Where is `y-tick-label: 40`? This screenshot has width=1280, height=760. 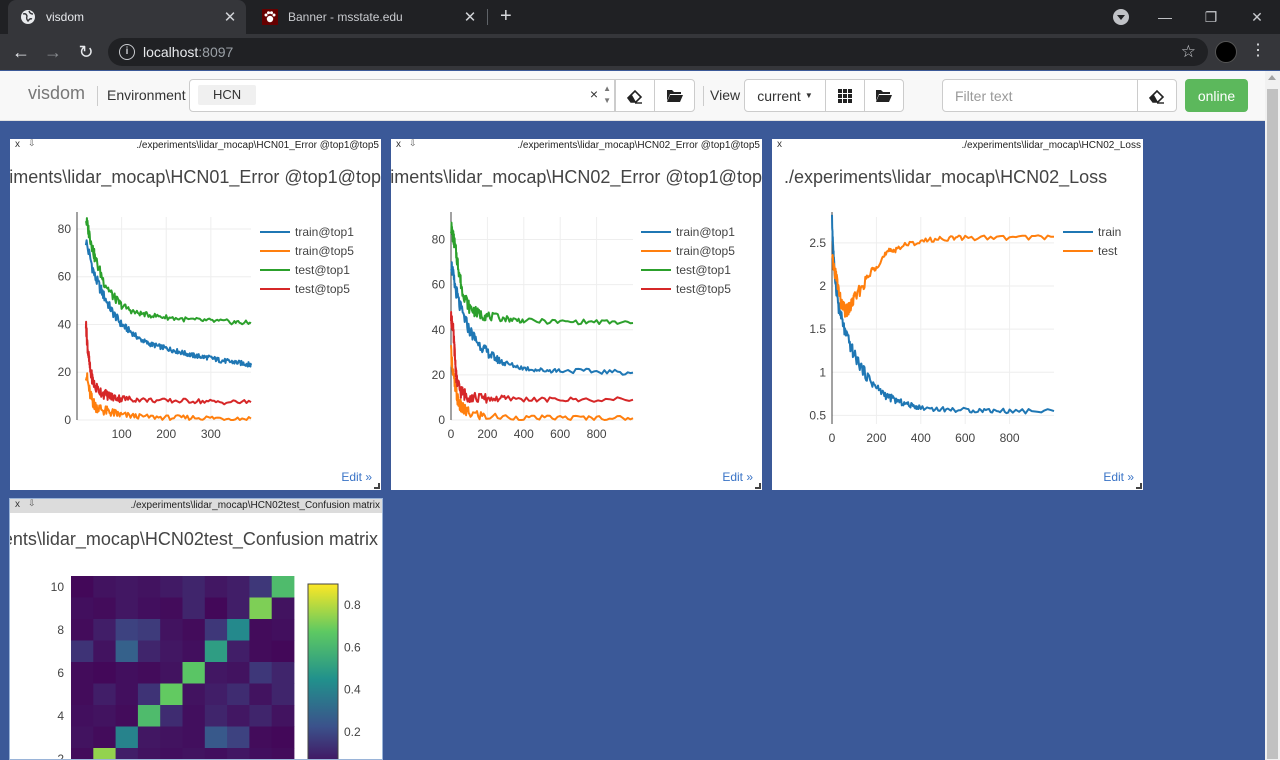
y-tick-label: 40 is located at coordinates (439, 330).